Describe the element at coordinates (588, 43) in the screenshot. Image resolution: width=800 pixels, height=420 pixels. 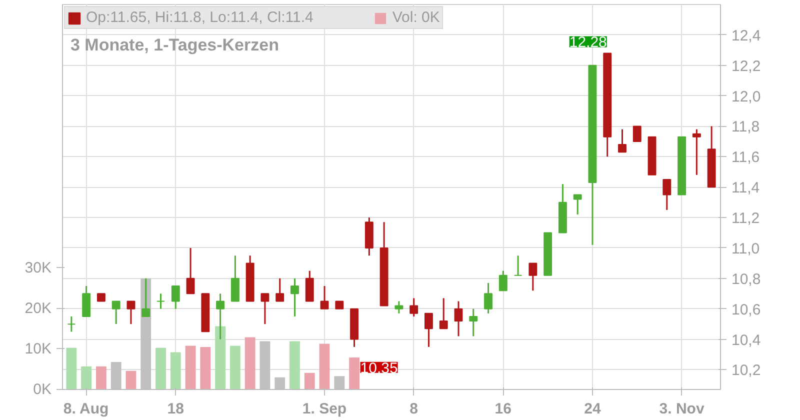
I see `annotation: 12,28` at that location.